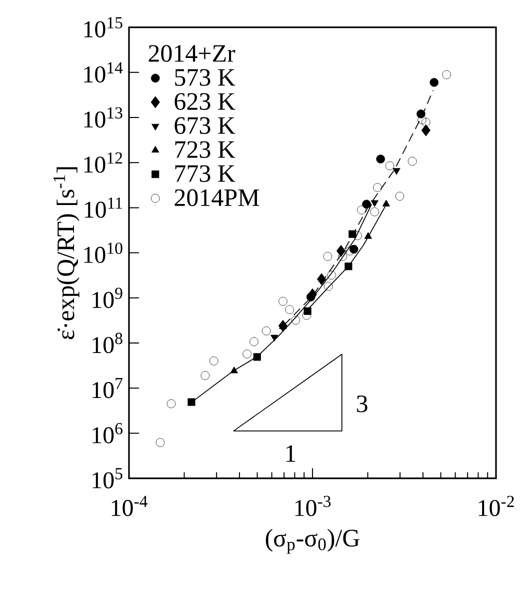 This screenshot has height=592, width=521. What do you see at coordinates (107, 298) in the screenshot?
I see `y-tick-label: 10$^{9}$` at bounding box center [107, 298].